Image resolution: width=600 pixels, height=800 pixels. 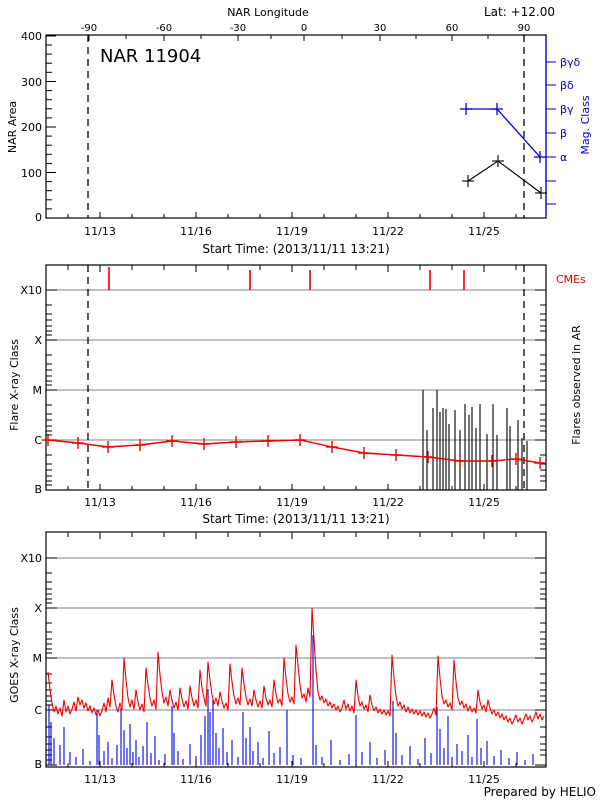 What do you see at coordinates (567, 85) in the screenshot?
I see `mag-class-bd: βδ` at bounding box center [567, 85].